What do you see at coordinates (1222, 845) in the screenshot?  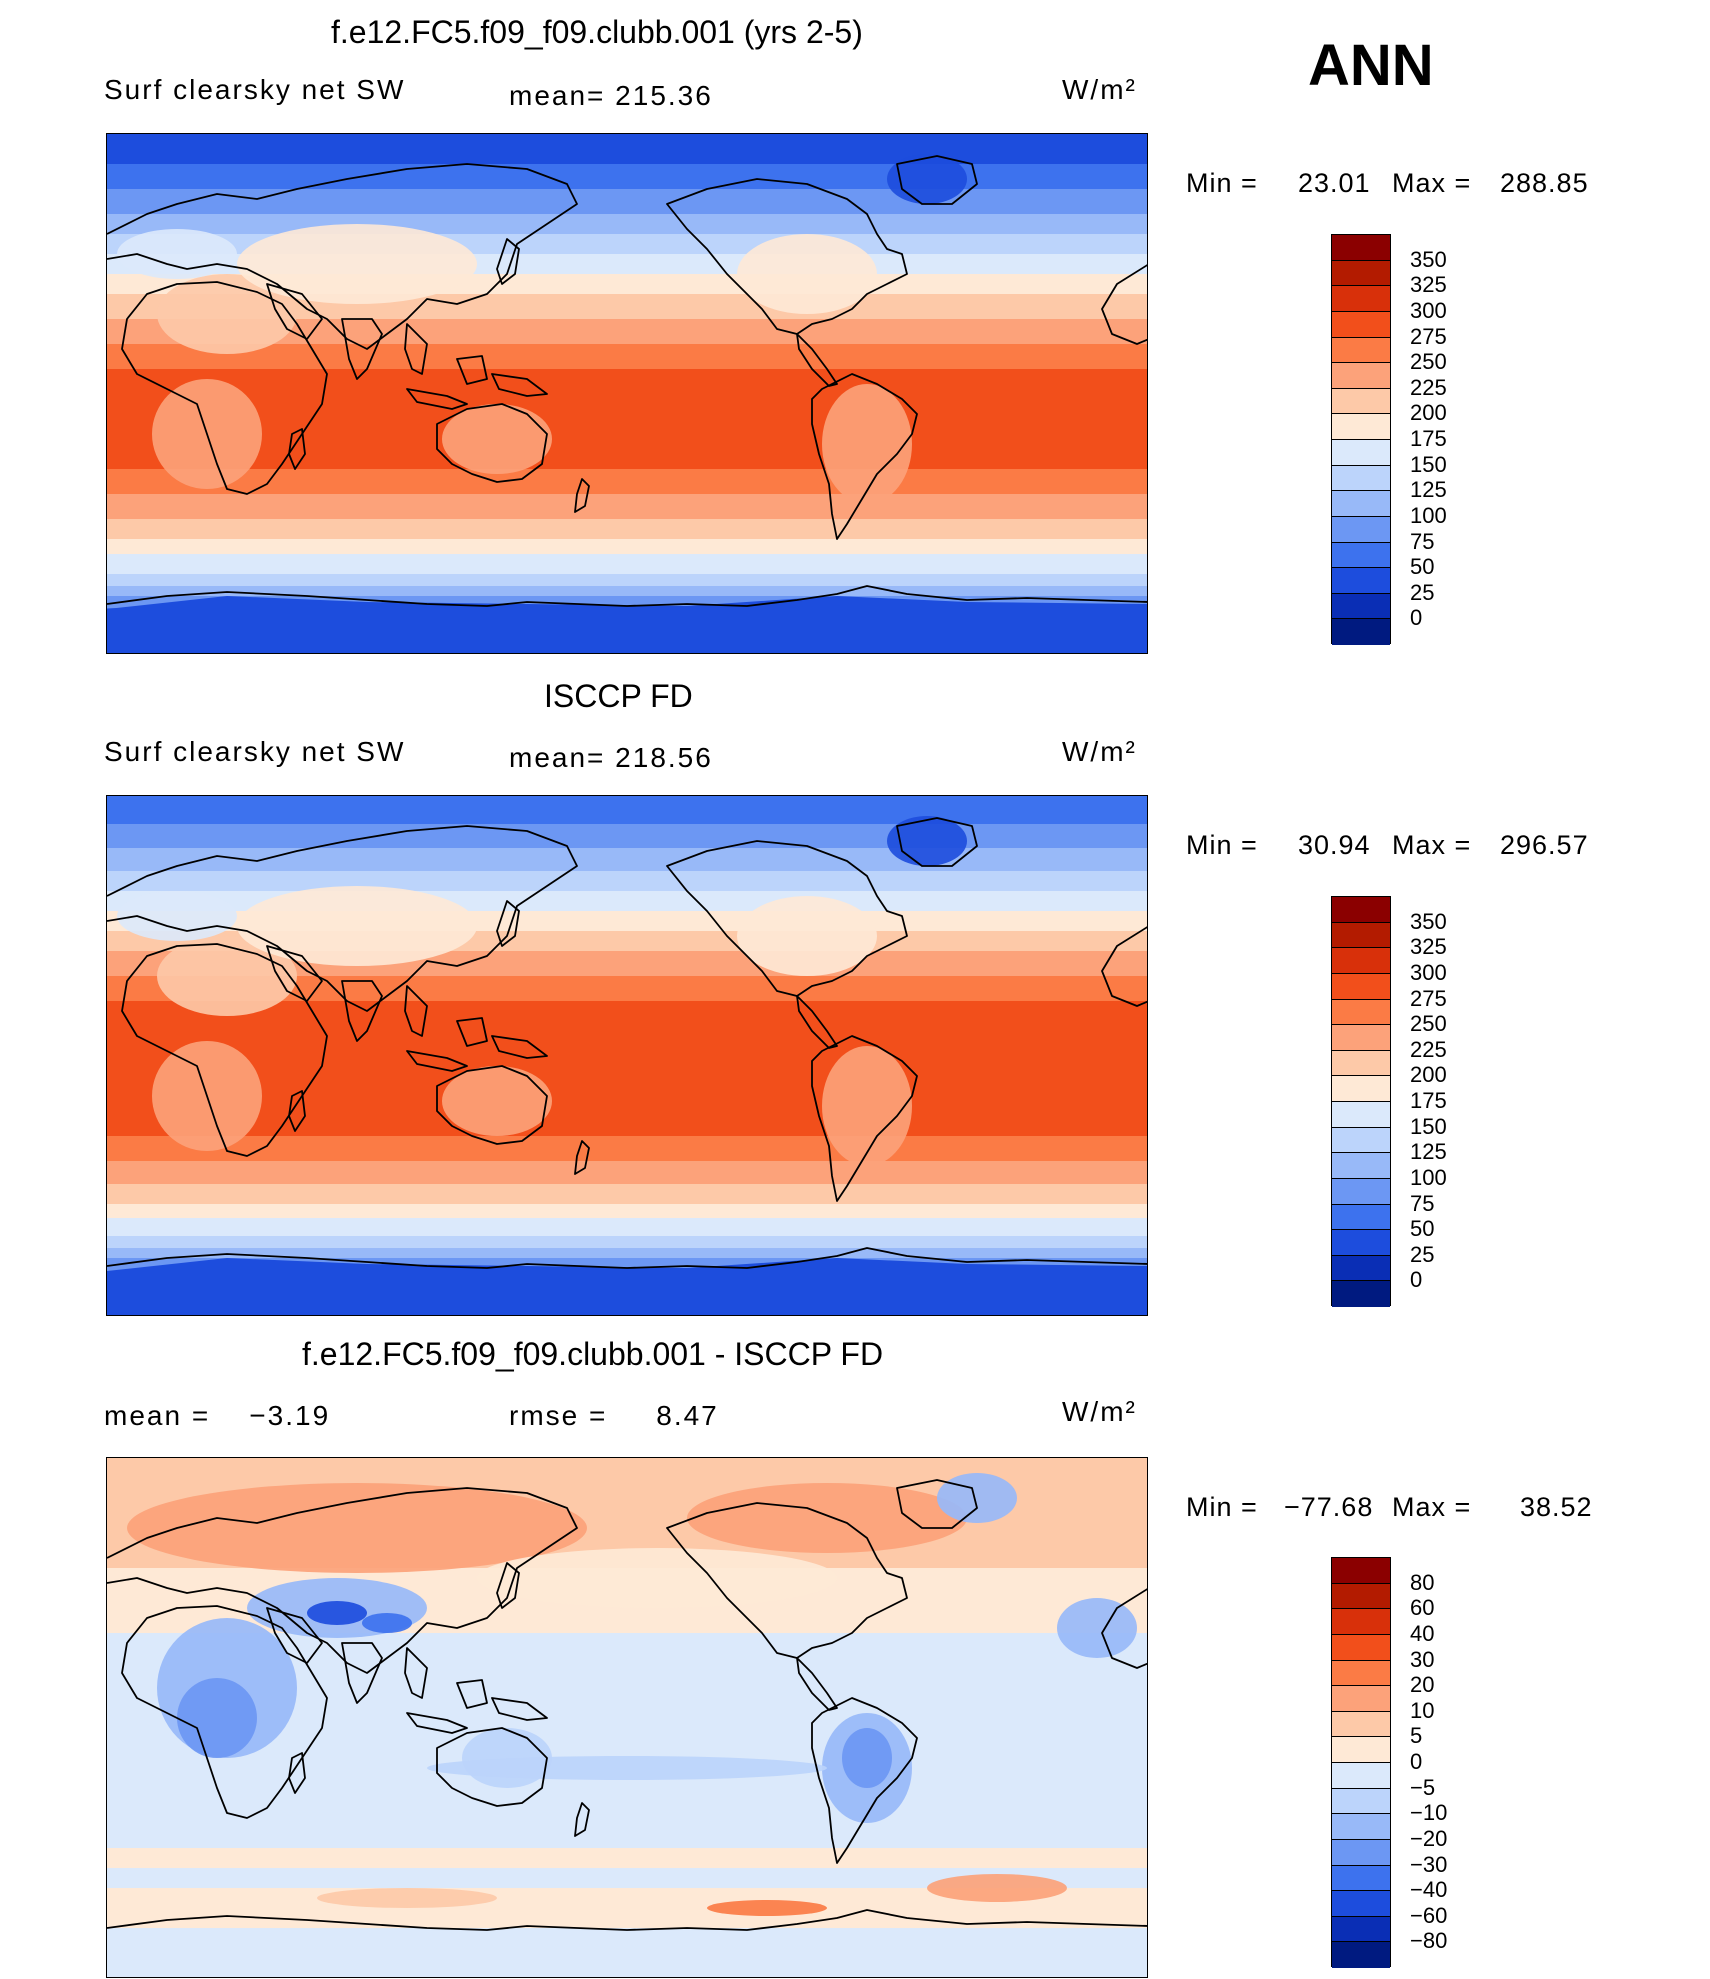 I see `panel2-min-label: Min =` at bounding box center [1222, 845].